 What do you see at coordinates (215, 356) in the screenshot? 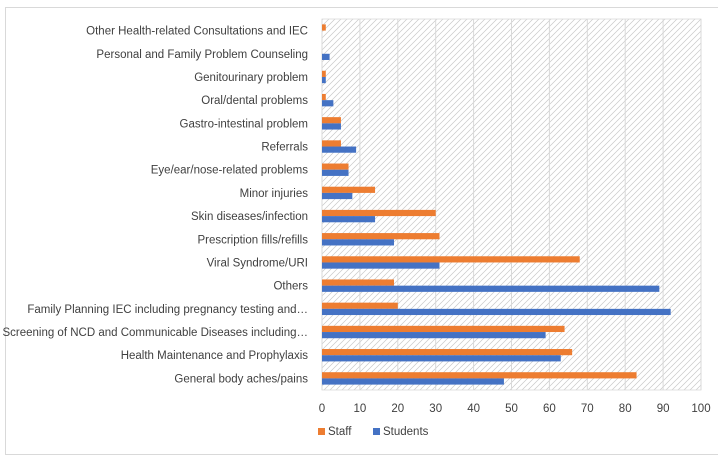
I see `category-label: Health Maintenance and Prophylaxis` at bounding box center [215, 356].